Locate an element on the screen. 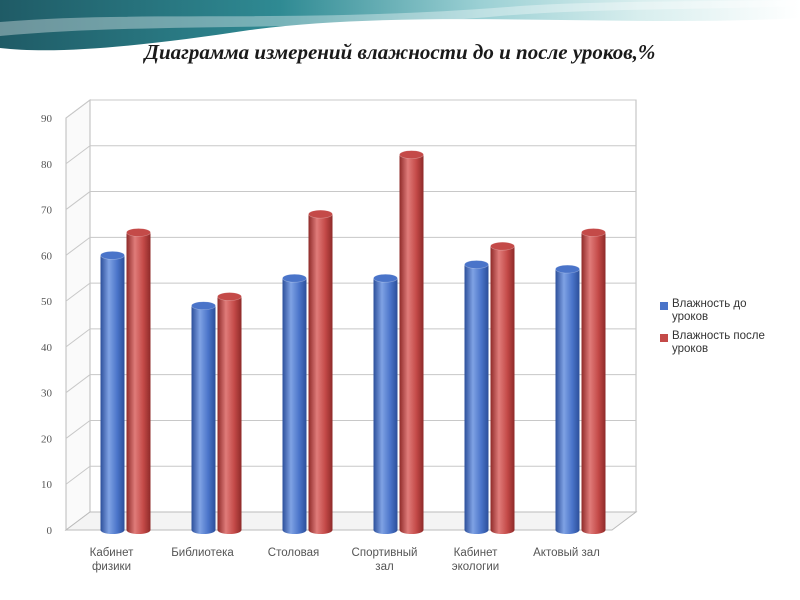 This screenshot has height=600, width=800. y-tick-label: 0 is located at coordinates (50, 531).